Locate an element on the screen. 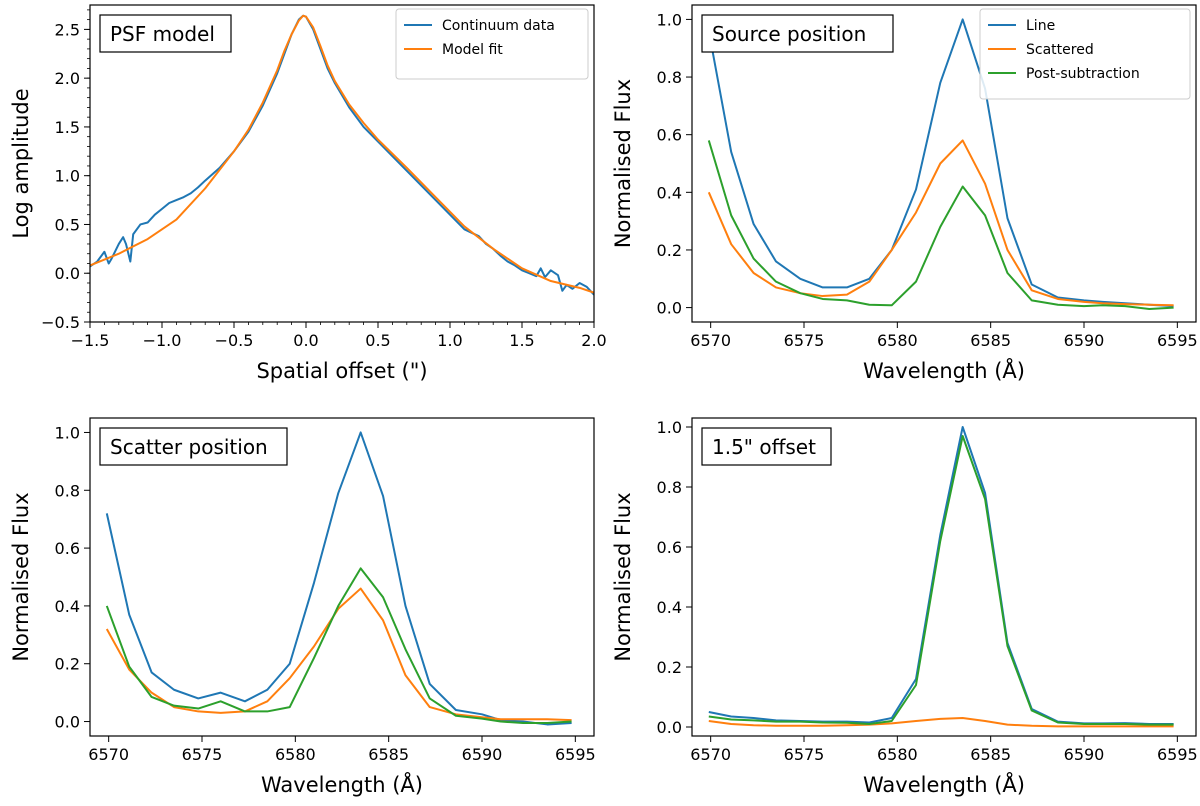  y-axis-label: Log amplitude is located at coordinates (21, 163).